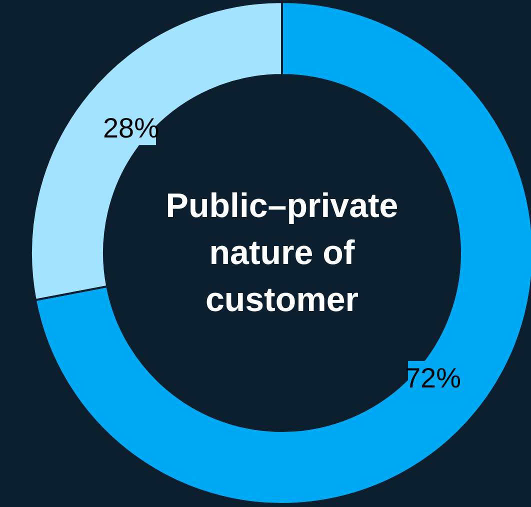 This screenshot has height=507, width=531. I want to click on text: Public–private nature of customer, so click(282, 253).